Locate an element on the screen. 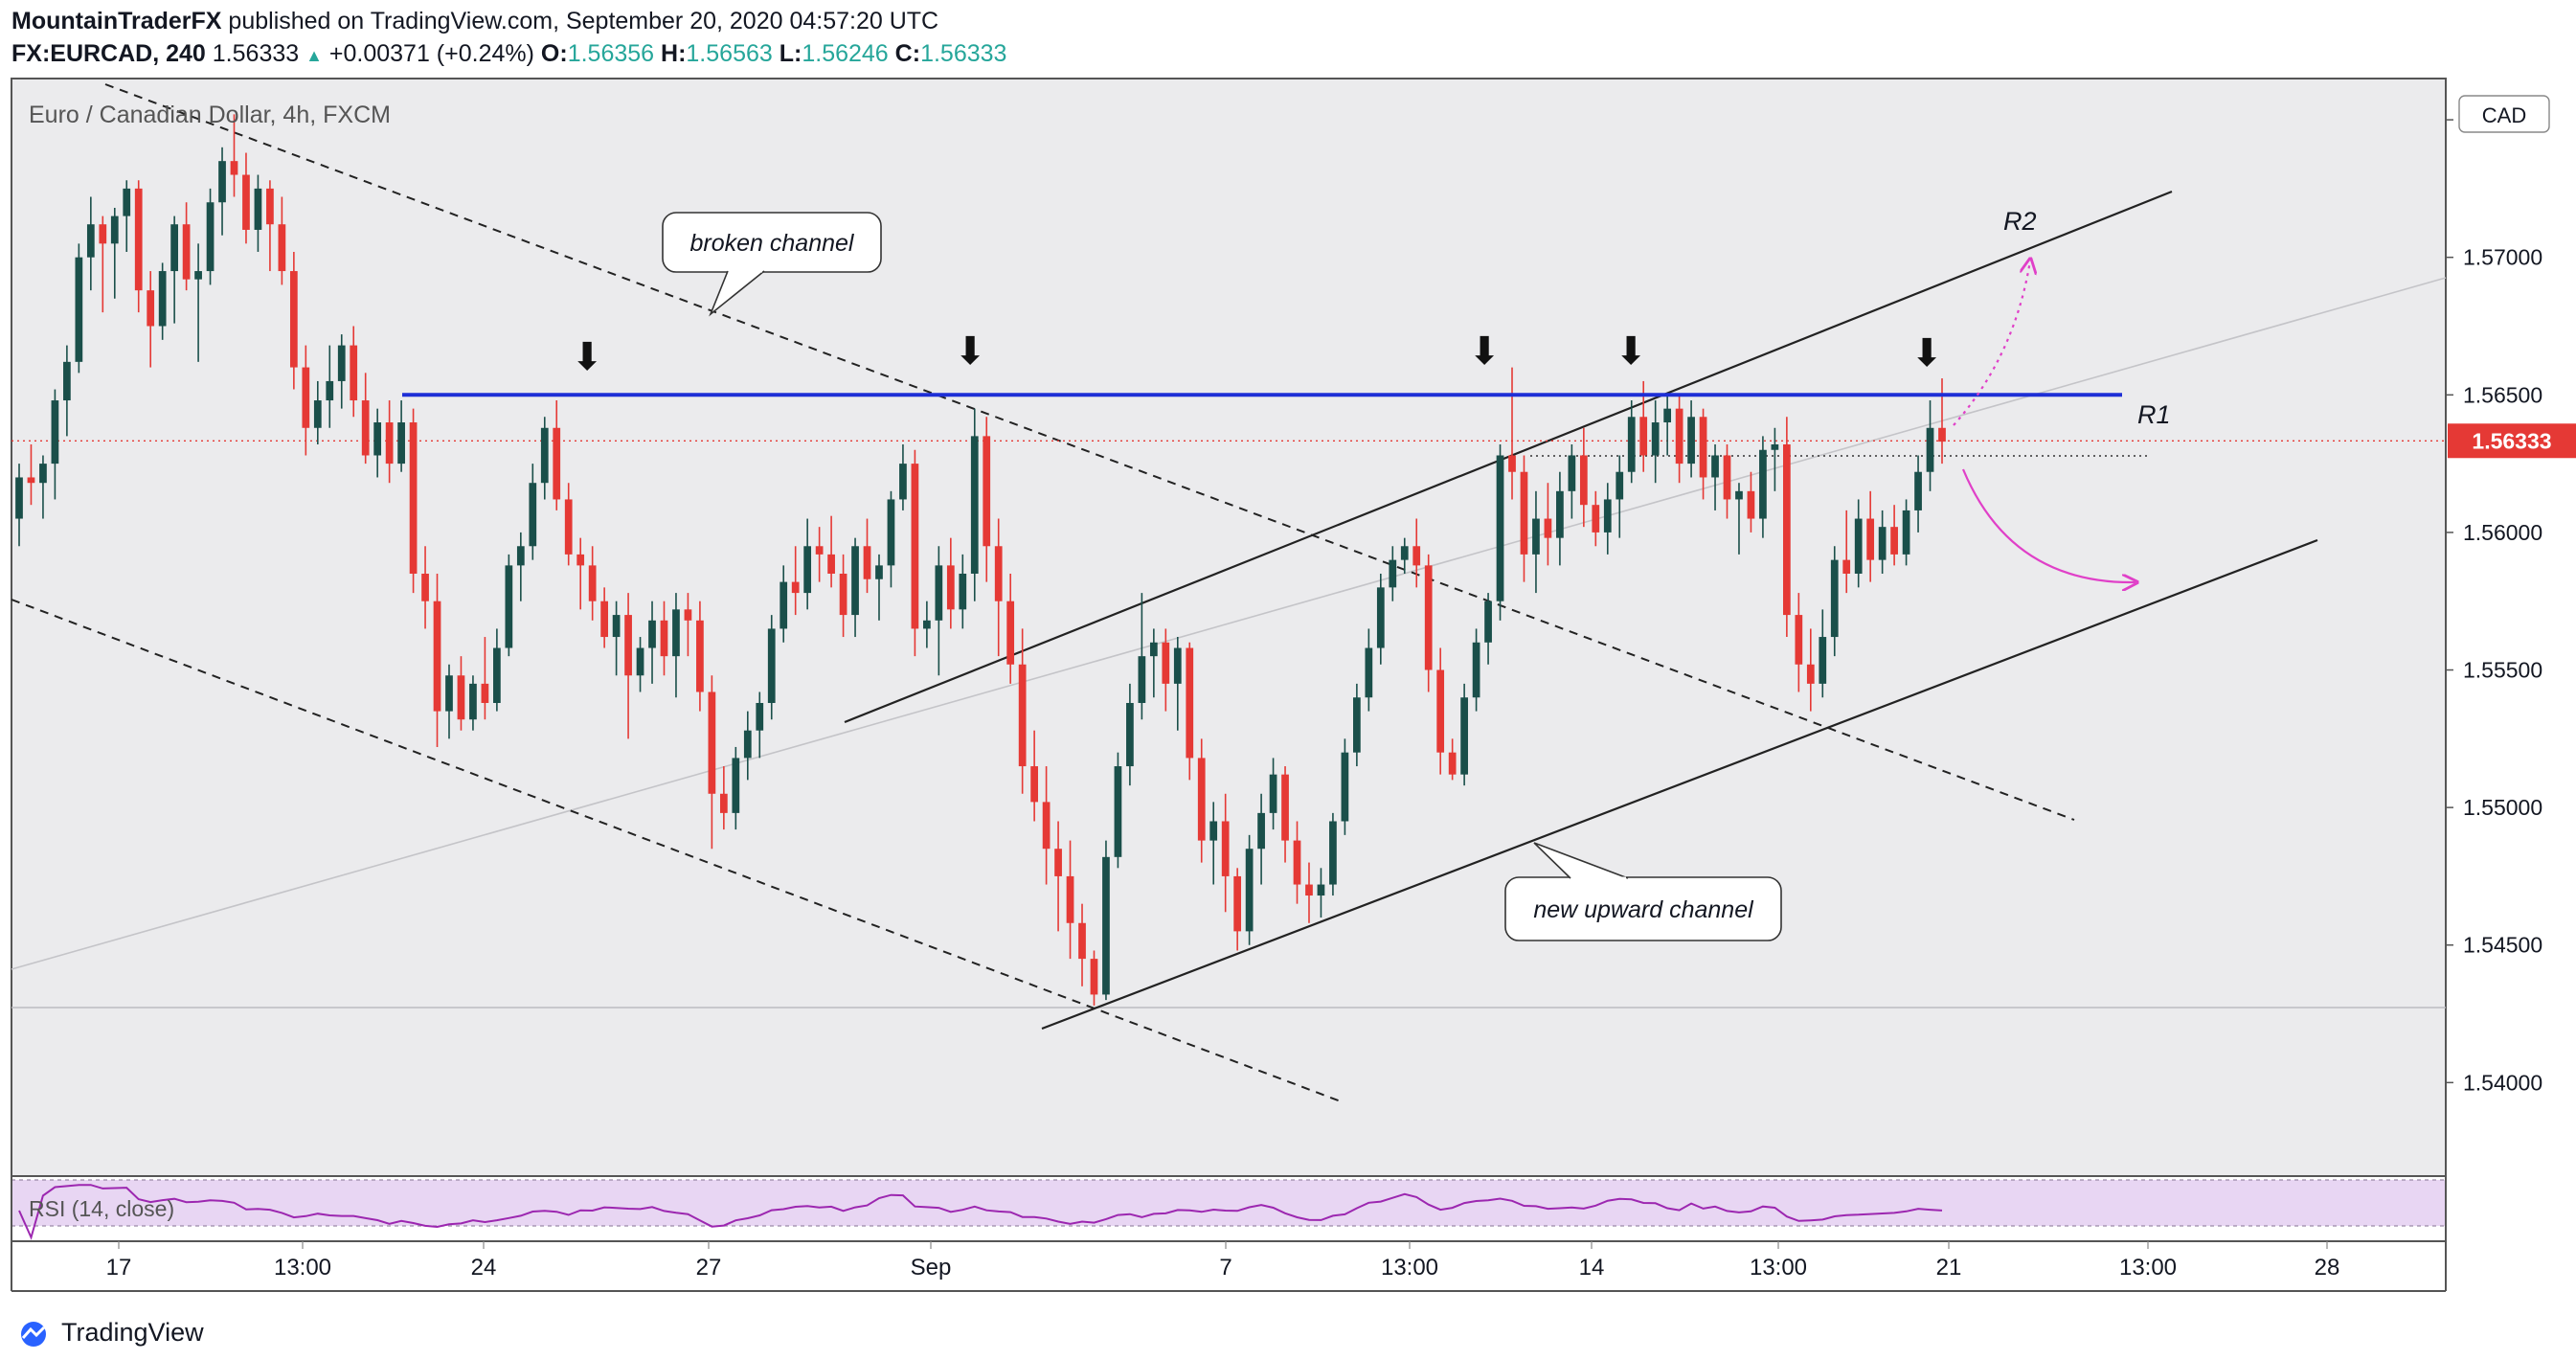 This screenshot has height=1360, width=2576. rsi-line is located at coordinates (980, 1212).